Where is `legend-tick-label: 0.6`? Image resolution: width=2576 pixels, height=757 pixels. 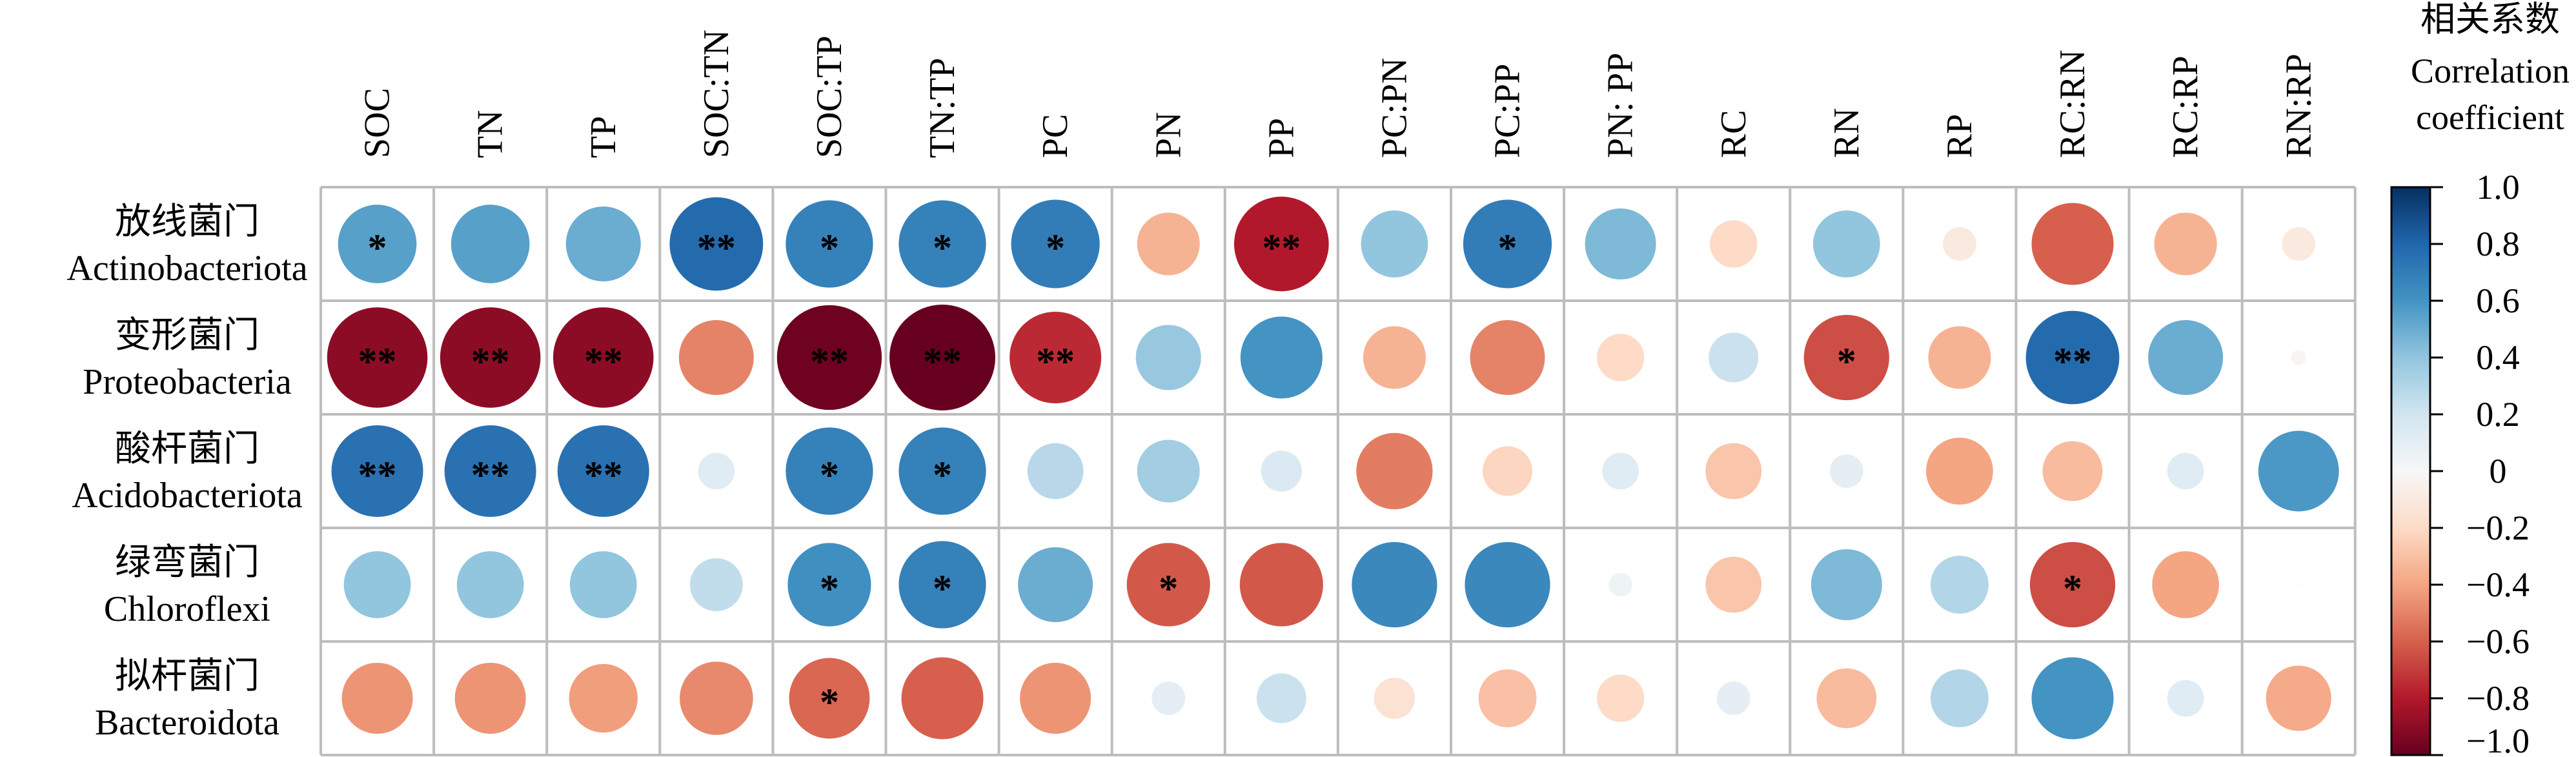
legend-tick-label: 0.6 is located at coordinates (2498, 300).